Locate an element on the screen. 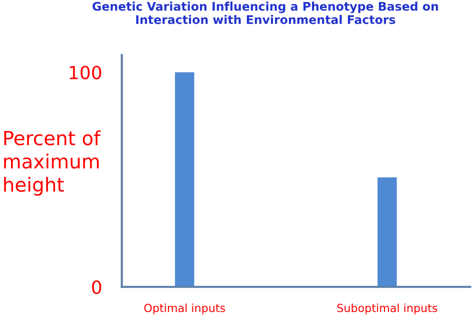 The width and height of the screenshot is (474, 326). chart-title: Genetic Variation Influencing a Phenotype Based on Interaction with Environmental Factors is located at coordinates (265, 13).